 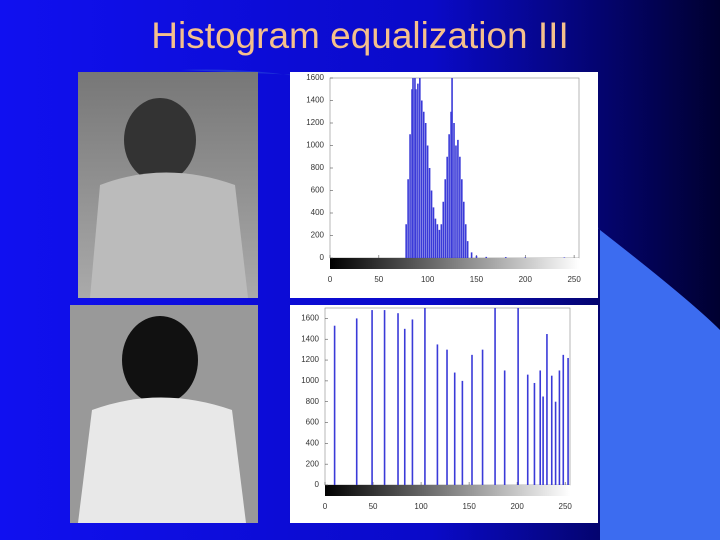 What do you see at coordinates (477, 279) in the screenshot?
I see `x-tick-label: 150` at bounding box center [477, 279].